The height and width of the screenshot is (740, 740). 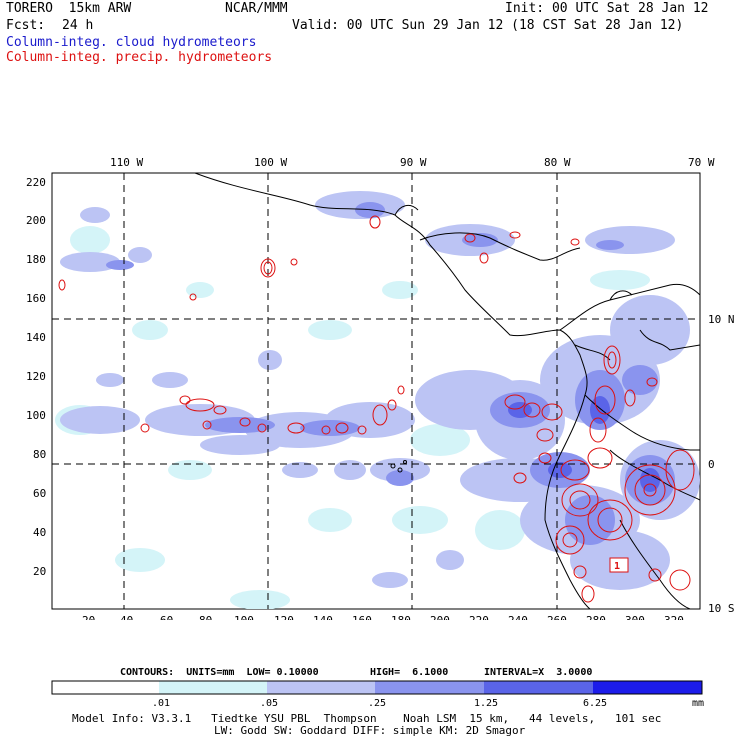 I want to click on contour-info: CONTOURS: UNITS=mm LOW= 0.10000, so click(x=219, y=672).